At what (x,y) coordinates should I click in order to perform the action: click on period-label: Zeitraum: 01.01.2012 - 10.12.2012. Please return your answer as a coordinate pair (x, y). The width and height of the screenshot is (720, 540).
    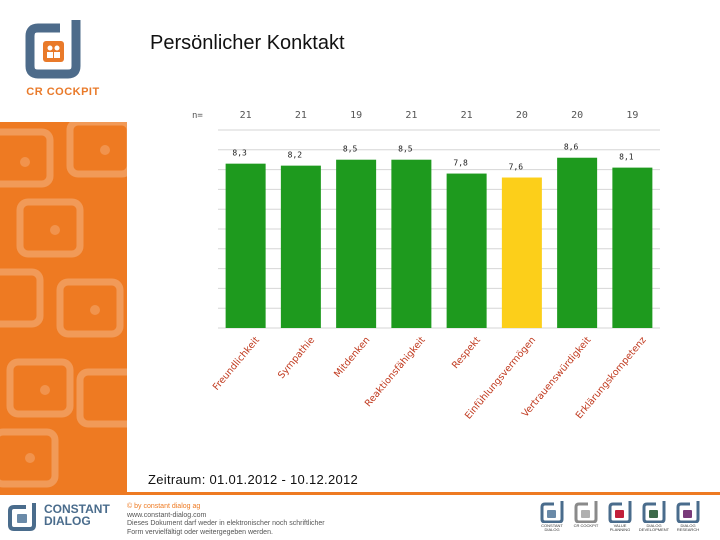
    Looking at the image, I should click on (253, 479).